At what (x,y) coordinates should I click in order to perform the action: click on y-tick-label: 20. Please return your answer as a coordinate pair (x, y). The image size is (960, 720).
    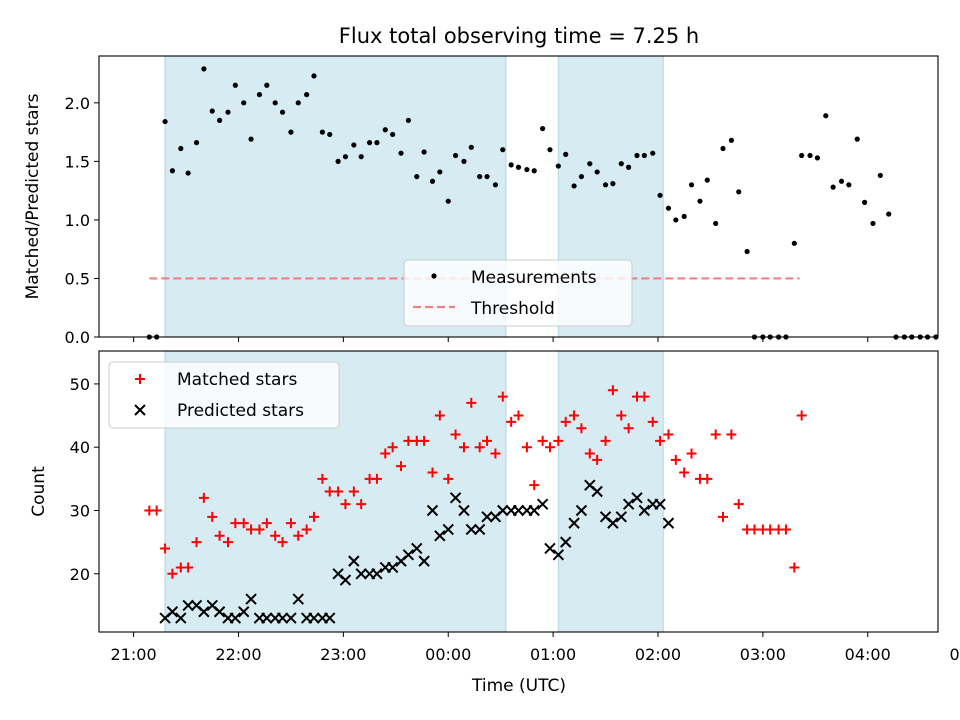
    Looking at the image, I should click on (80, 574).